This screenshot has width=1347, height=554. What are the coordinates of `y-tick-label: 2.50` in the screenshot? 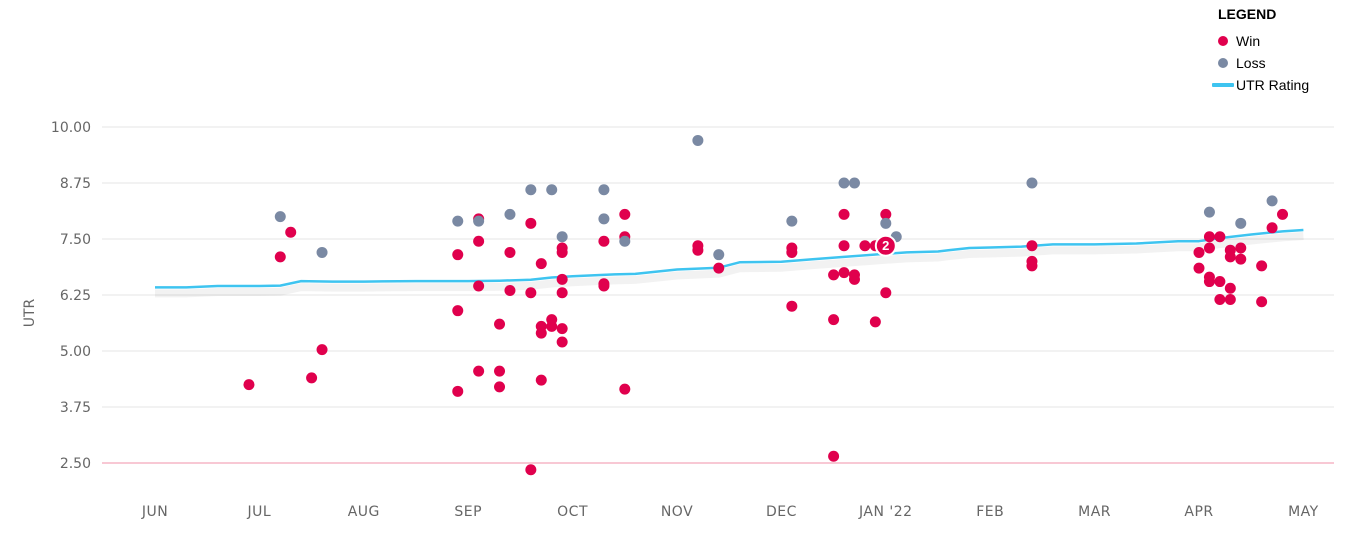 It's located at (75, 464).